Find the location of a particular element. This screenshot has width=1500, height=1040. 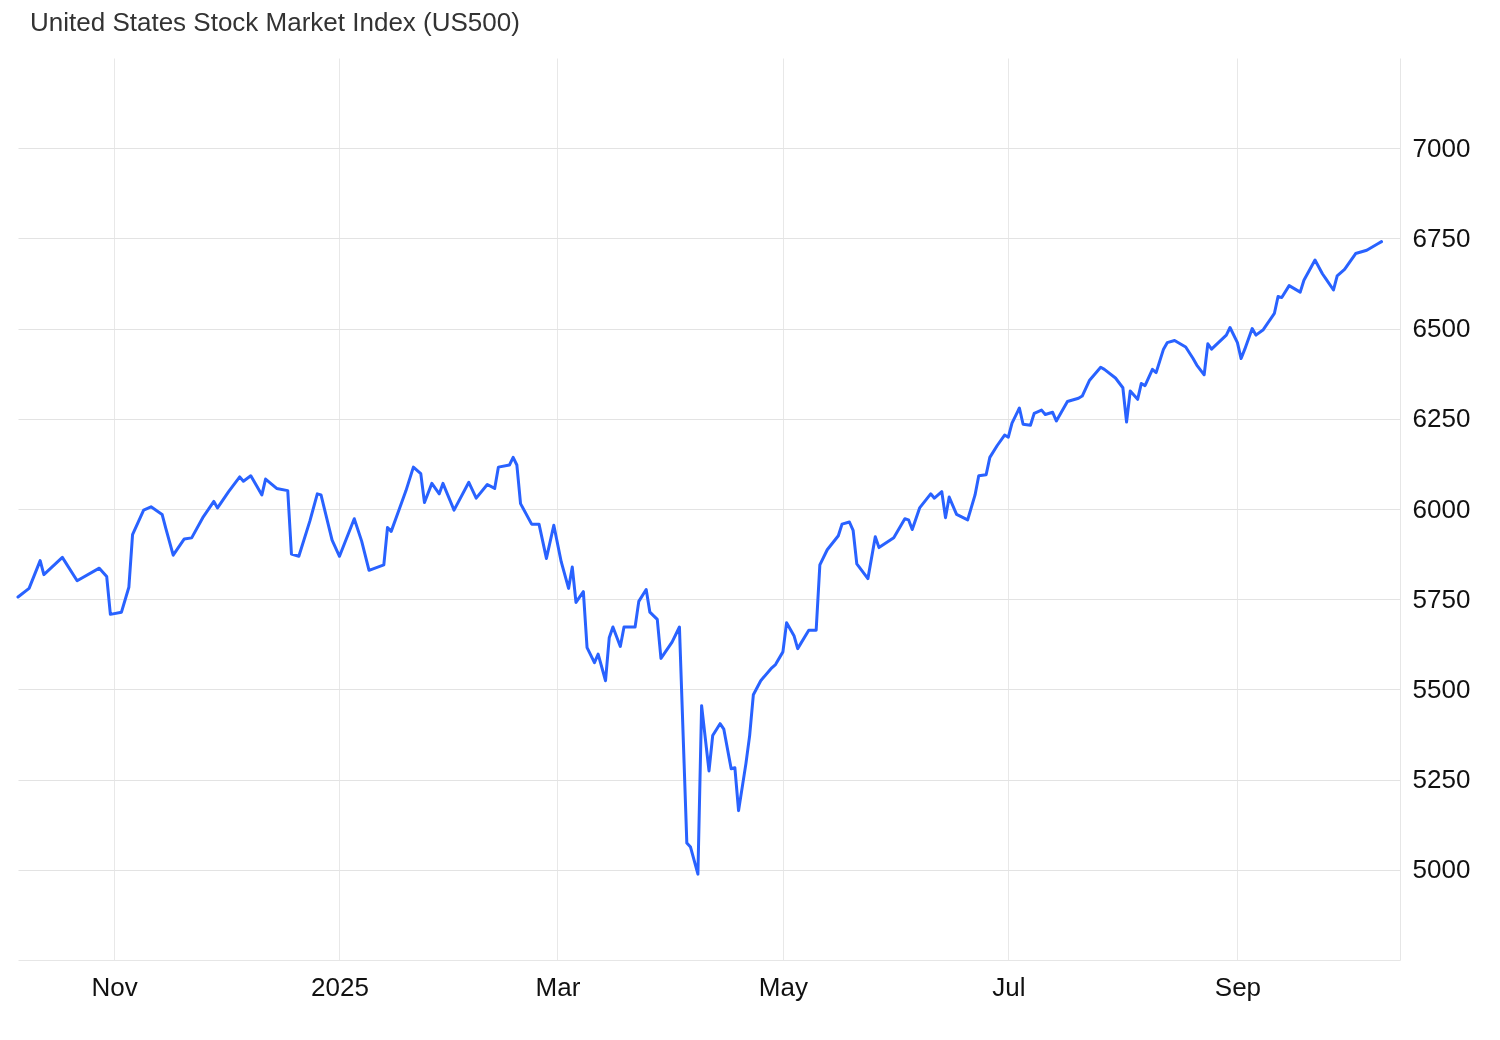

x-tick-label: Sep is located at coordinates (1238, 986).